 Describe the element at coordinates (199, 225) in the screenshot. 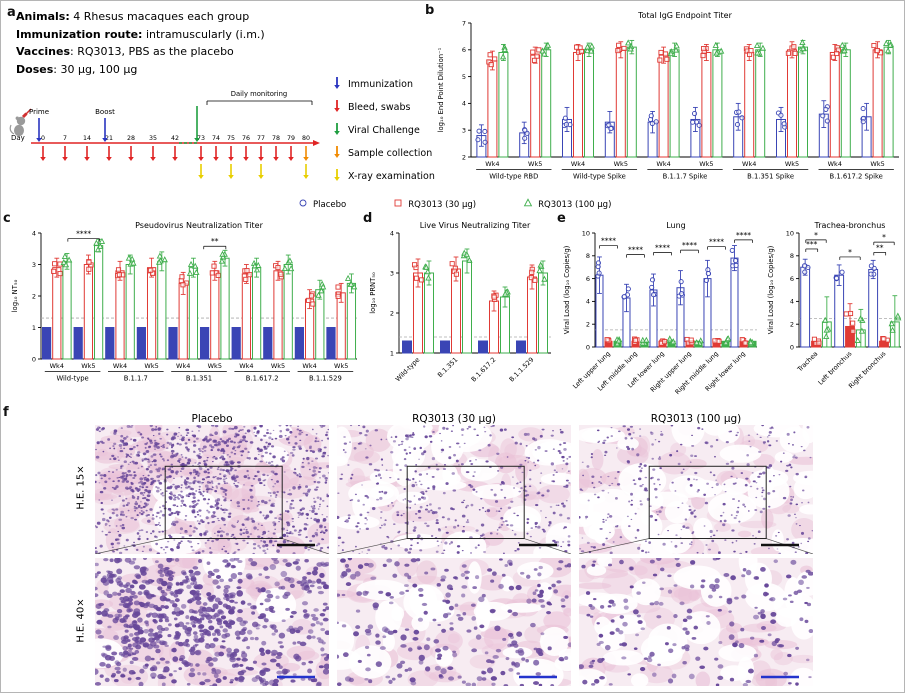

I see `svg-text:Pseudovirus Neutralization Tit: Pseudovirus Neutralization Titer` at that location.